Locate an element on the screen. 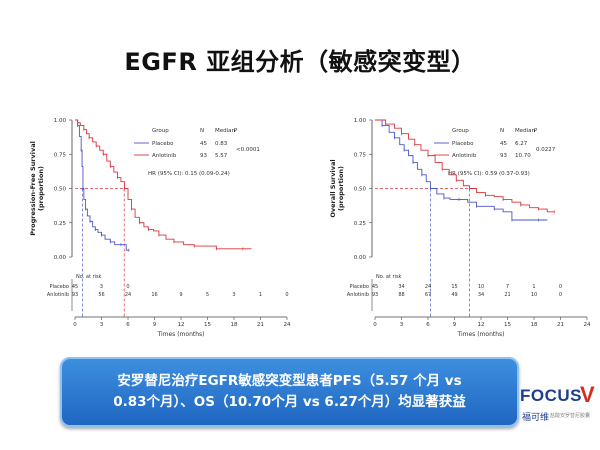 The width and height of the screenshot is (600, 450). os-x-axis-label: Times (months) is located at coordinates (481, 334).